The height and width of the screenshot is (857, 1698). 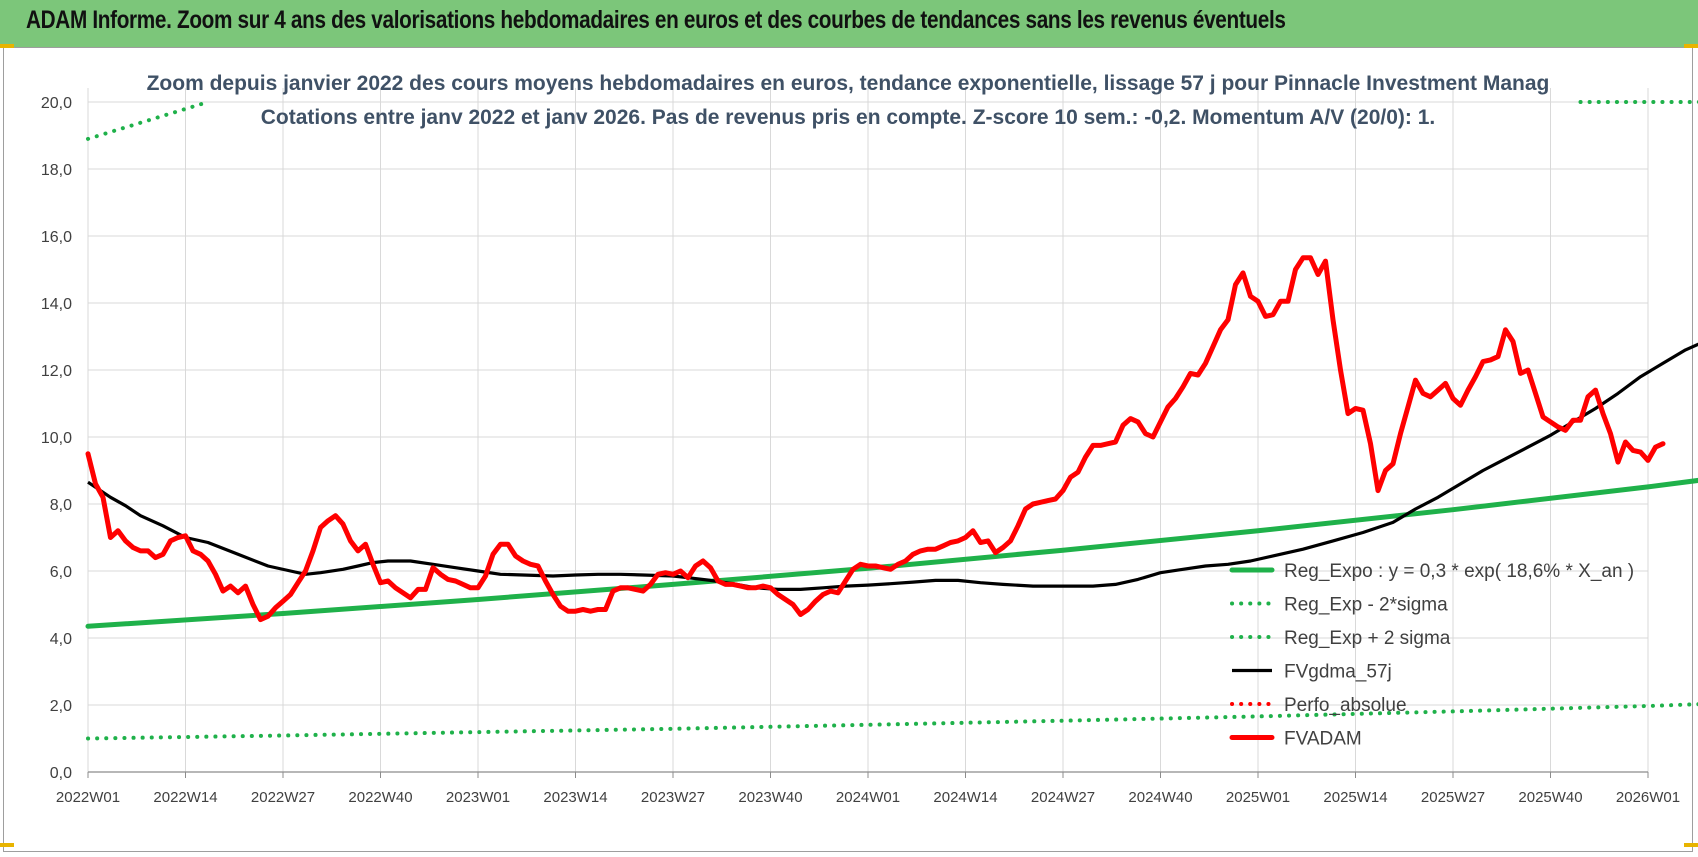 I want to click on frame-corner-top-left, so click(x=7, y=46).